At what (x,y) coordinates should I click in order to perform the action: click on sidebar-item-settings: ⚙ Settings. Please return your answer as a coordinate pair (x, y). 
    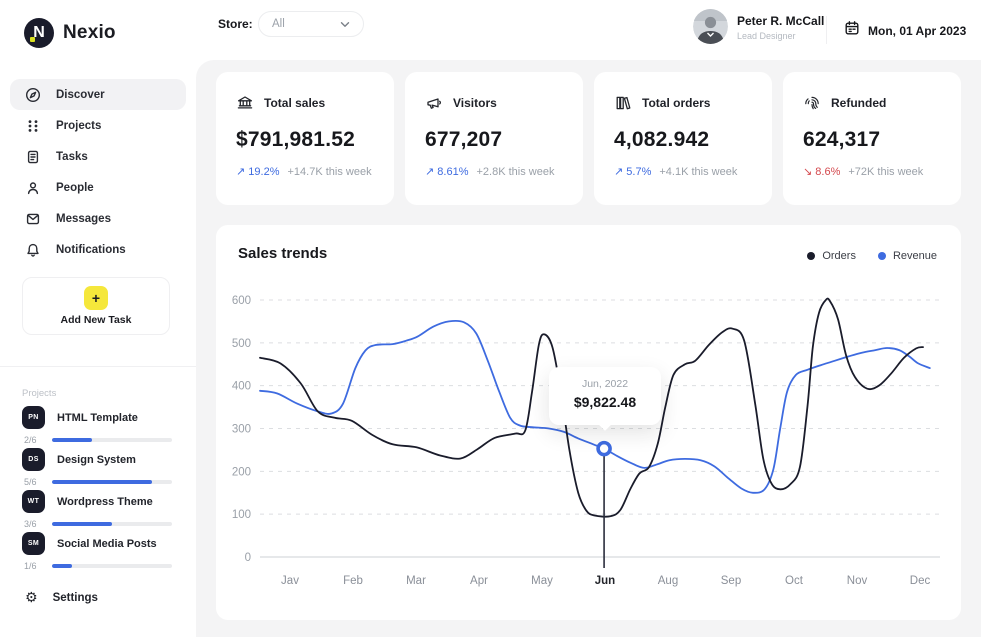
    Looking at the image, I should click on (61, 598).